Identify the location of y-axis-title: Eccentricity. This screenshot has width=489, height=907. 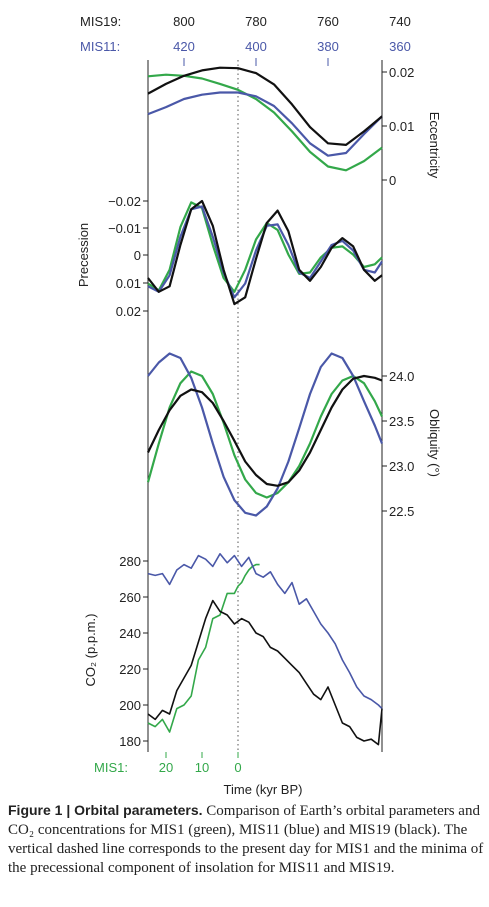
(434, 145).